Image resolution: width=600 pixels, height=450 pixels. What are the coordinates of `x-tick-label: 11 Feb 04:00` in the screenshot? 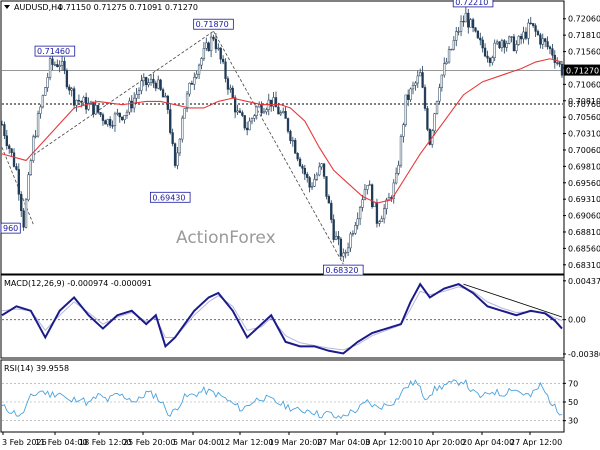 It's located at (61, 442).